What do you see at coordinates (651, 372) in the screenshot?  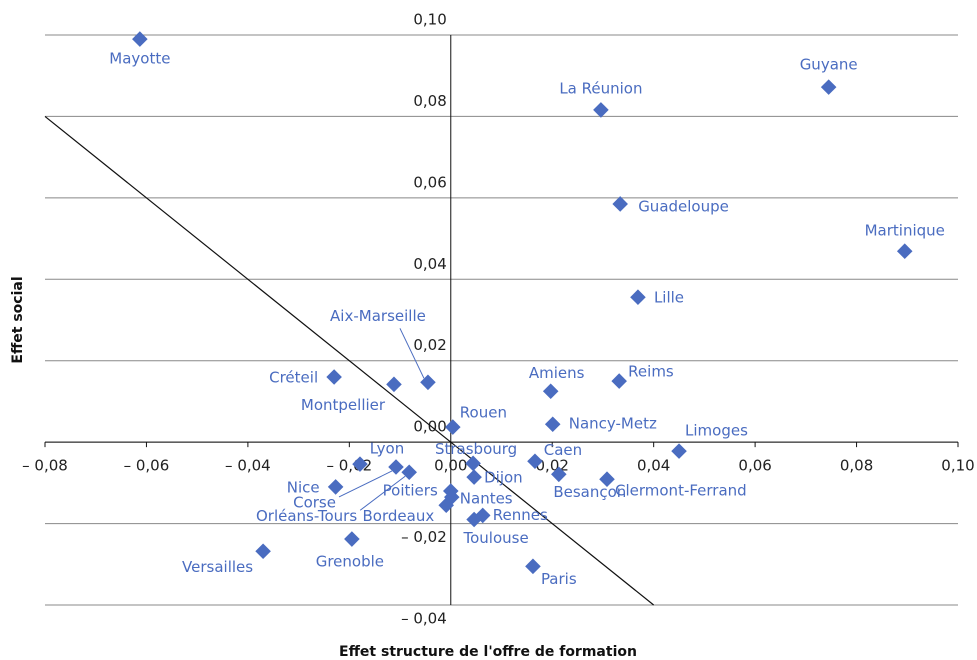 I see `point-label: Reims` at bounding box center [651, 372].